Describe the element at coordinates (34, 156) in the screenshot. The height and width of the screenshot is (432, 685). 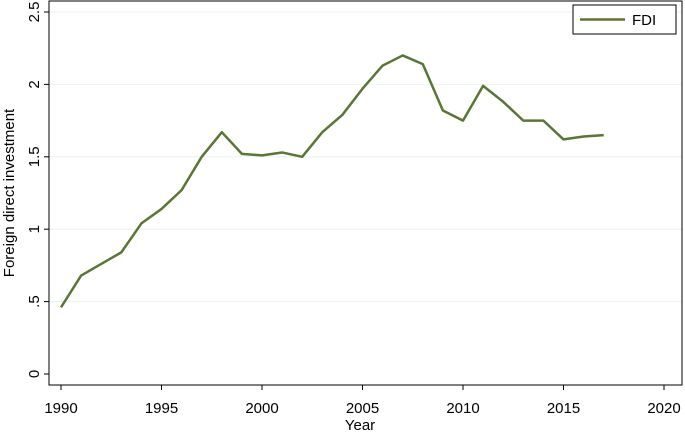
I see `y-tick-label: 1.5` at that location.